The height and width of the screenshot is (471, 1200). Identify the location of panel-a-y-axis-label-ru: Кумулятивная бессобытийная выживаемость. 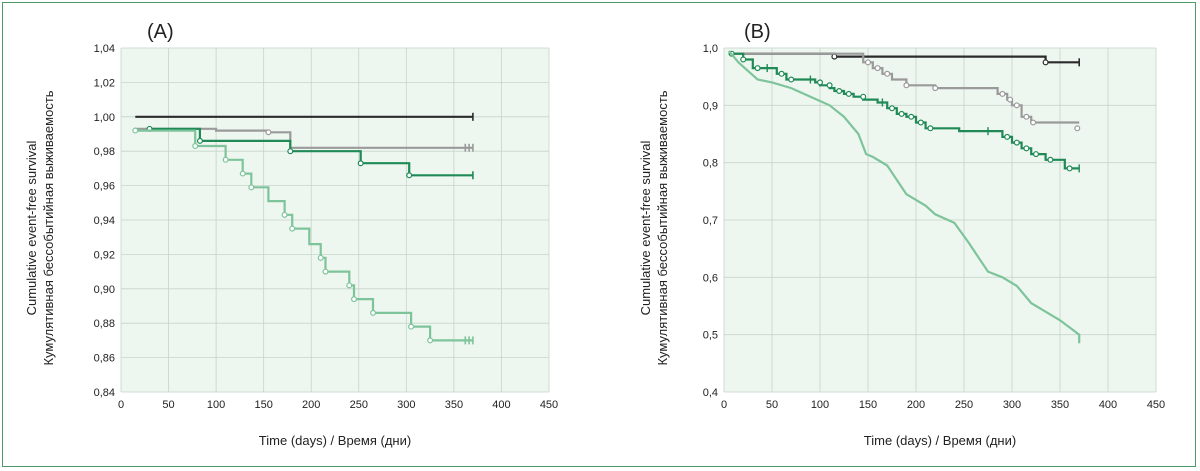
(48, 227).